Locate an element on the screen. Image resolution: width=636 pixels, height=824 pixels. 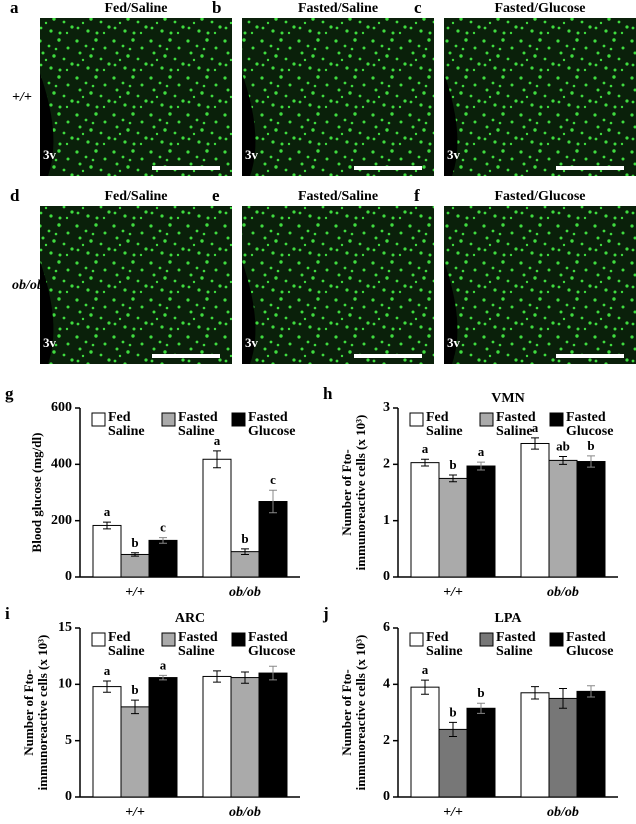
y-tick-label: 15 is located at coordinates (65, 627).